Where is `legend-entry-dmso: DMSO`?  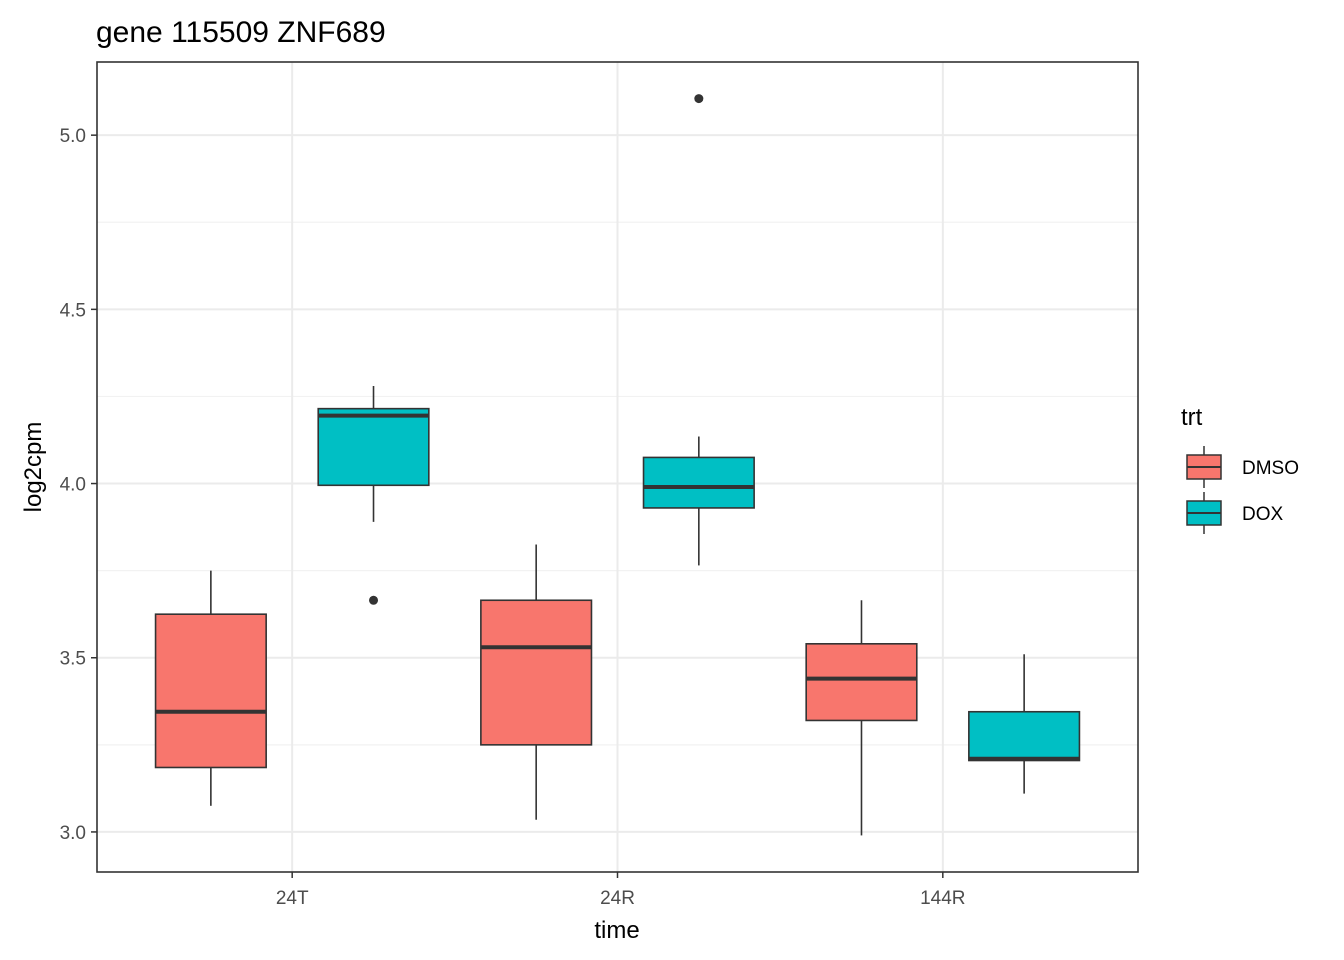
legend-entry-dmso: DMSO is located at coordinates (1242, 467).